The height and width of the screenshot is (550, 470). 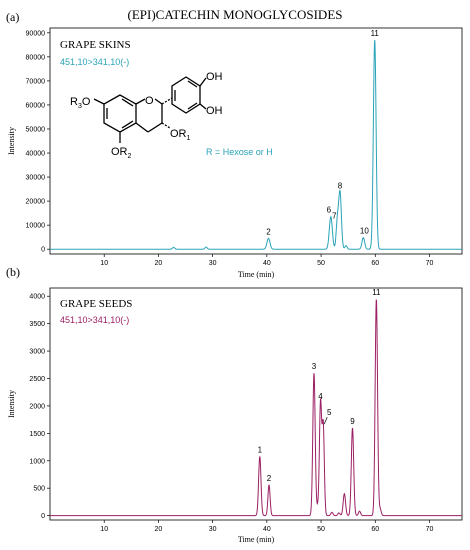 What do you see at coordinates (36, 33) in the screenshot?
I see `y-tick-label: 90000` at bounding box center [36, 33].